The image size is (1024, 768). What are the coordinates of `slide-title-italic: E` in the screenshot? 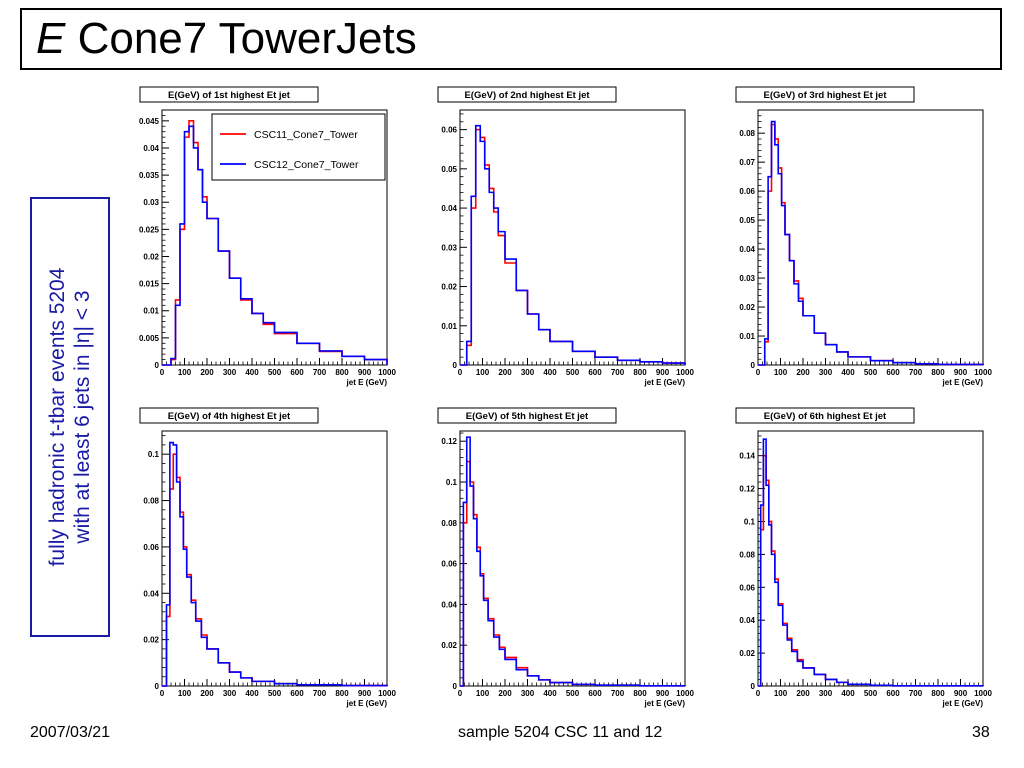 It's located at (51, 38).